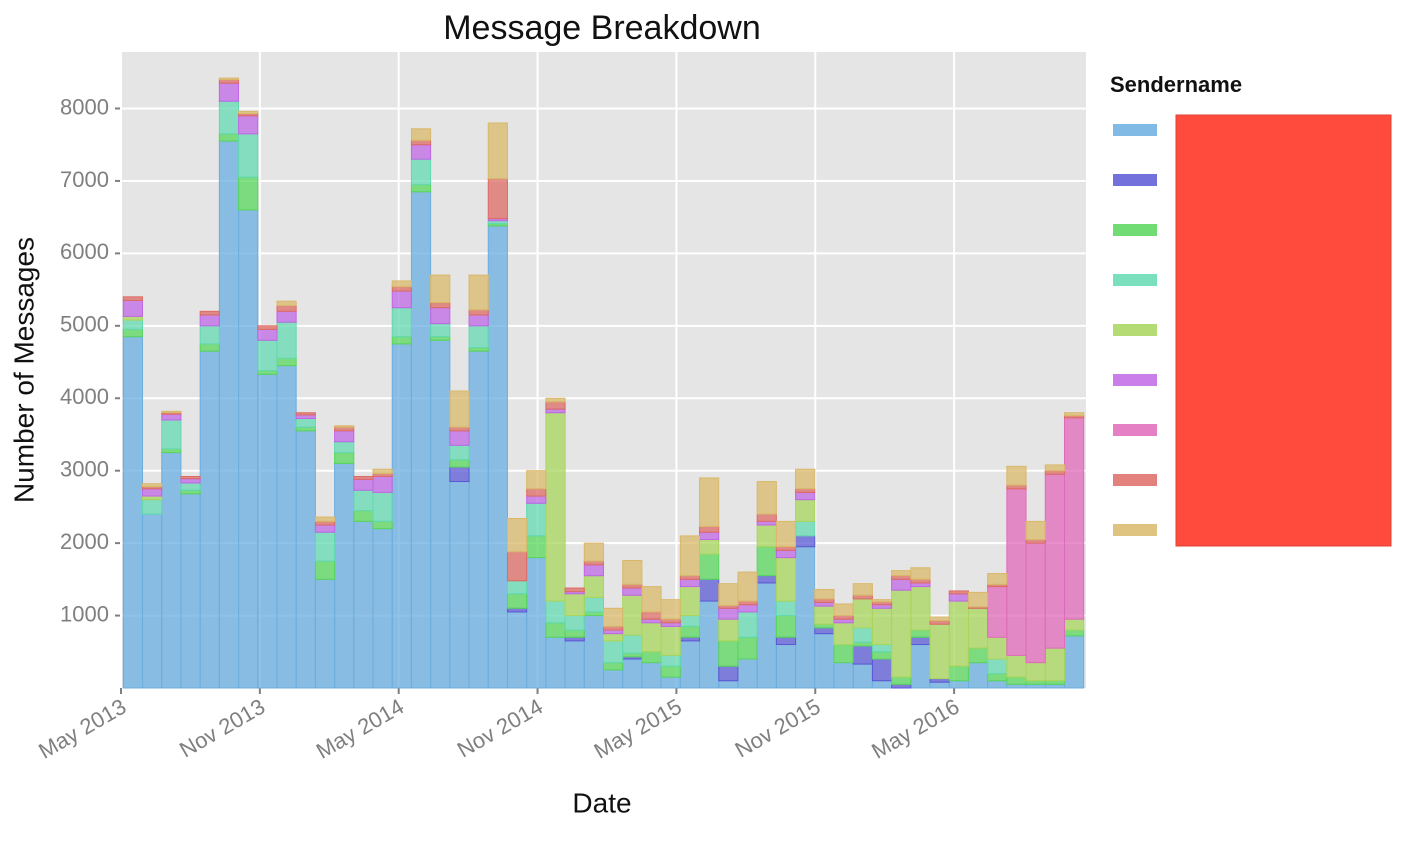  What do you see at coordinates (601, 802) in the screenshot?
I see `x-axis-label: Date` at bounding box center [601, 802].